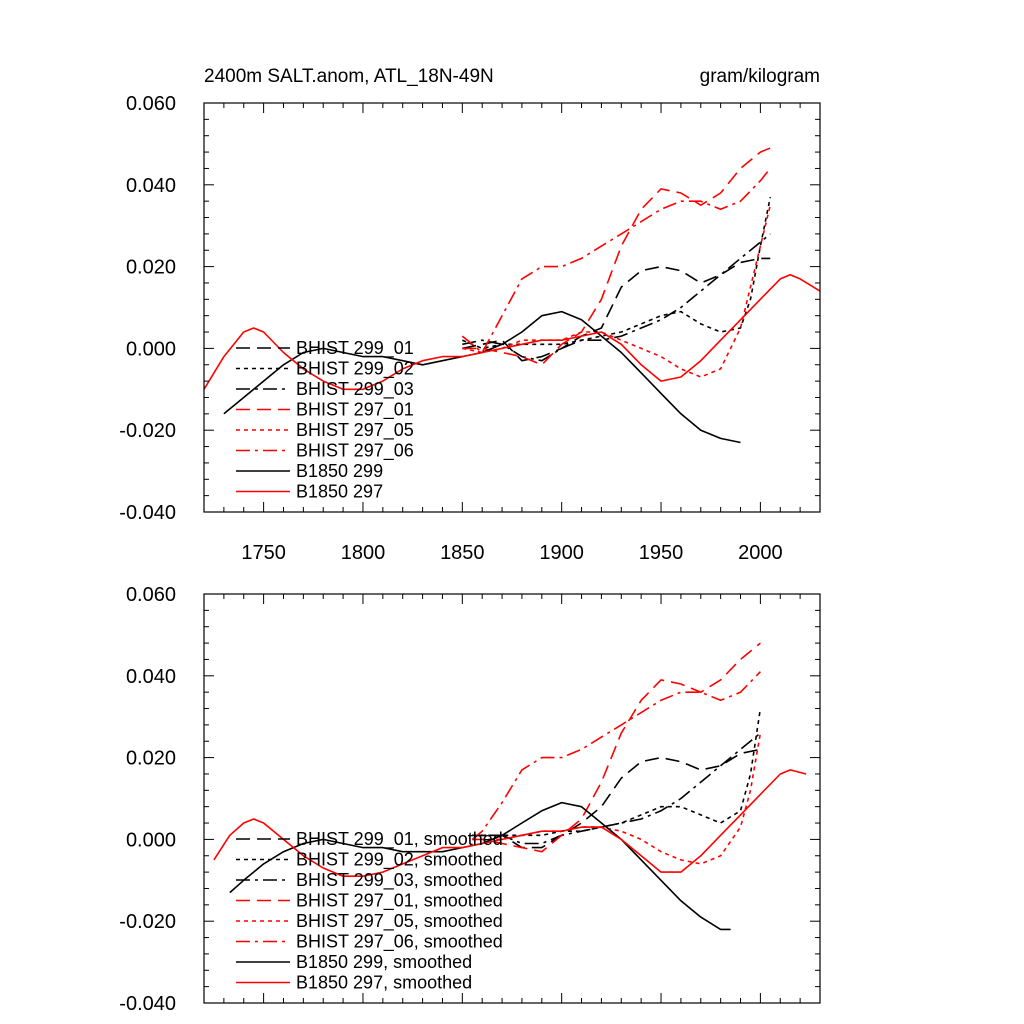 Image resolution: width=1024 pixels, height=1024 pixels. I want to click on legend-label-1: BHIST 299_01, smoothed, so click(399, 839).